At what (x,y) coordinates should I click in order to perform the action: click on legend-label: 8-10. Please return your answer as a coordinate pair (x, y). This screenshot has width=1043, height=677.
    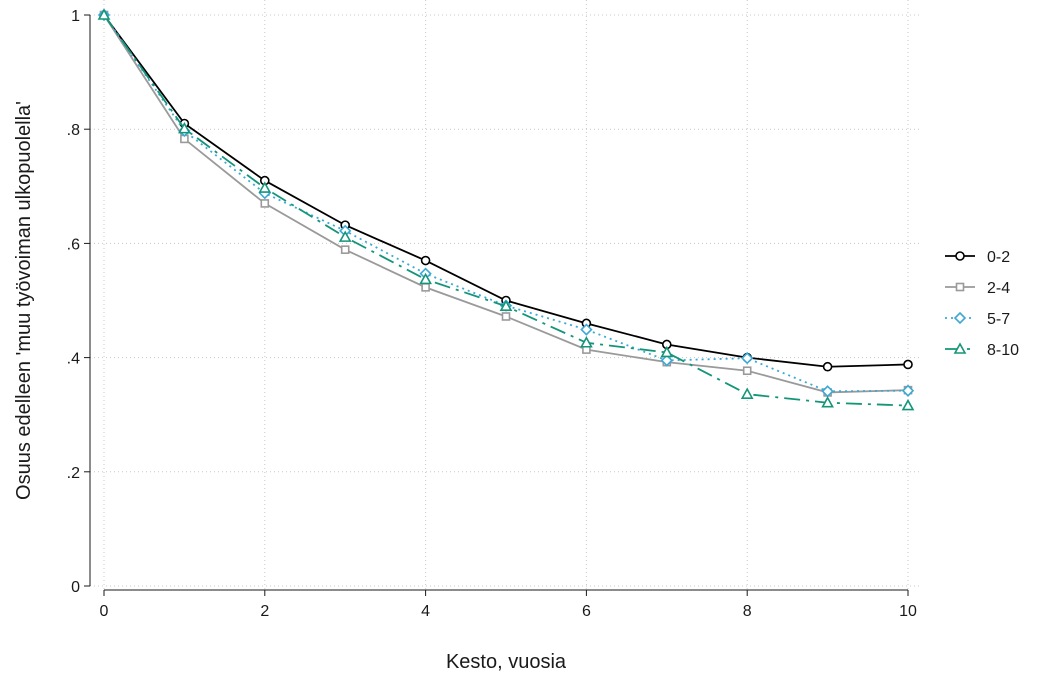
    Looking at the image, I should click on (1003, 350).